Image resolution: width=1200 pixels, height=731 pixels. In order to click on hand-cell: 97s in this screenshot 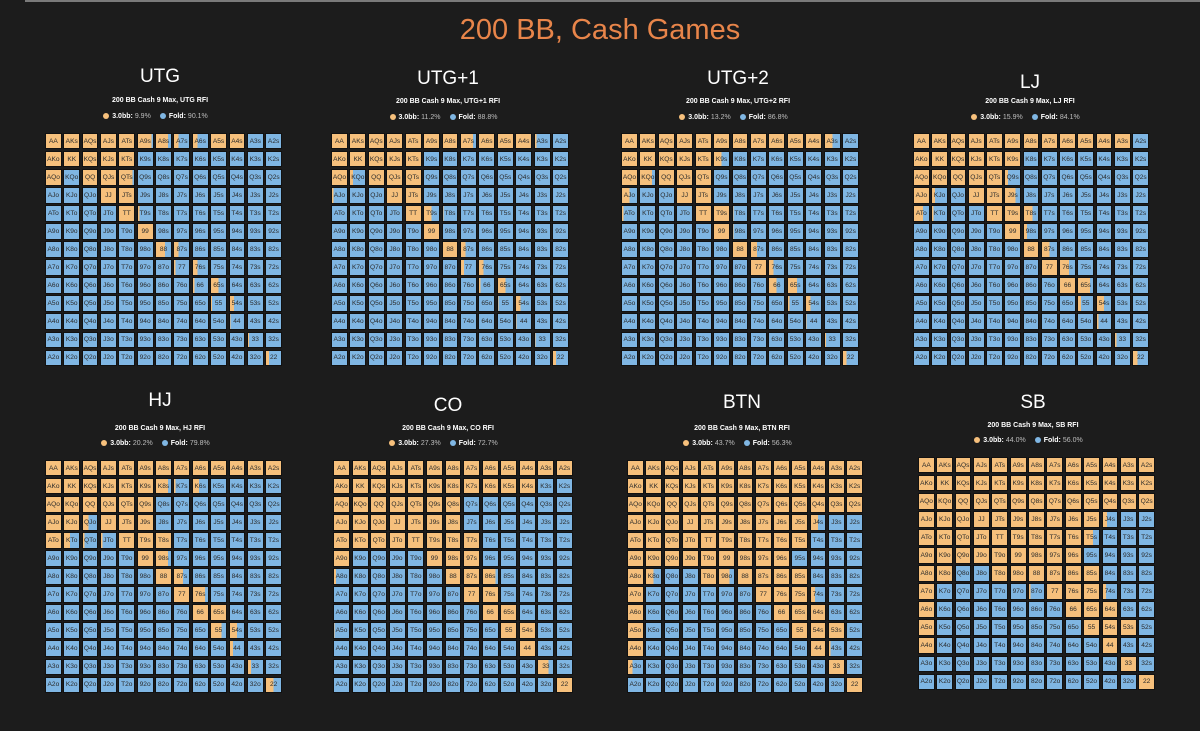, I will do `click(1049, 231)`.